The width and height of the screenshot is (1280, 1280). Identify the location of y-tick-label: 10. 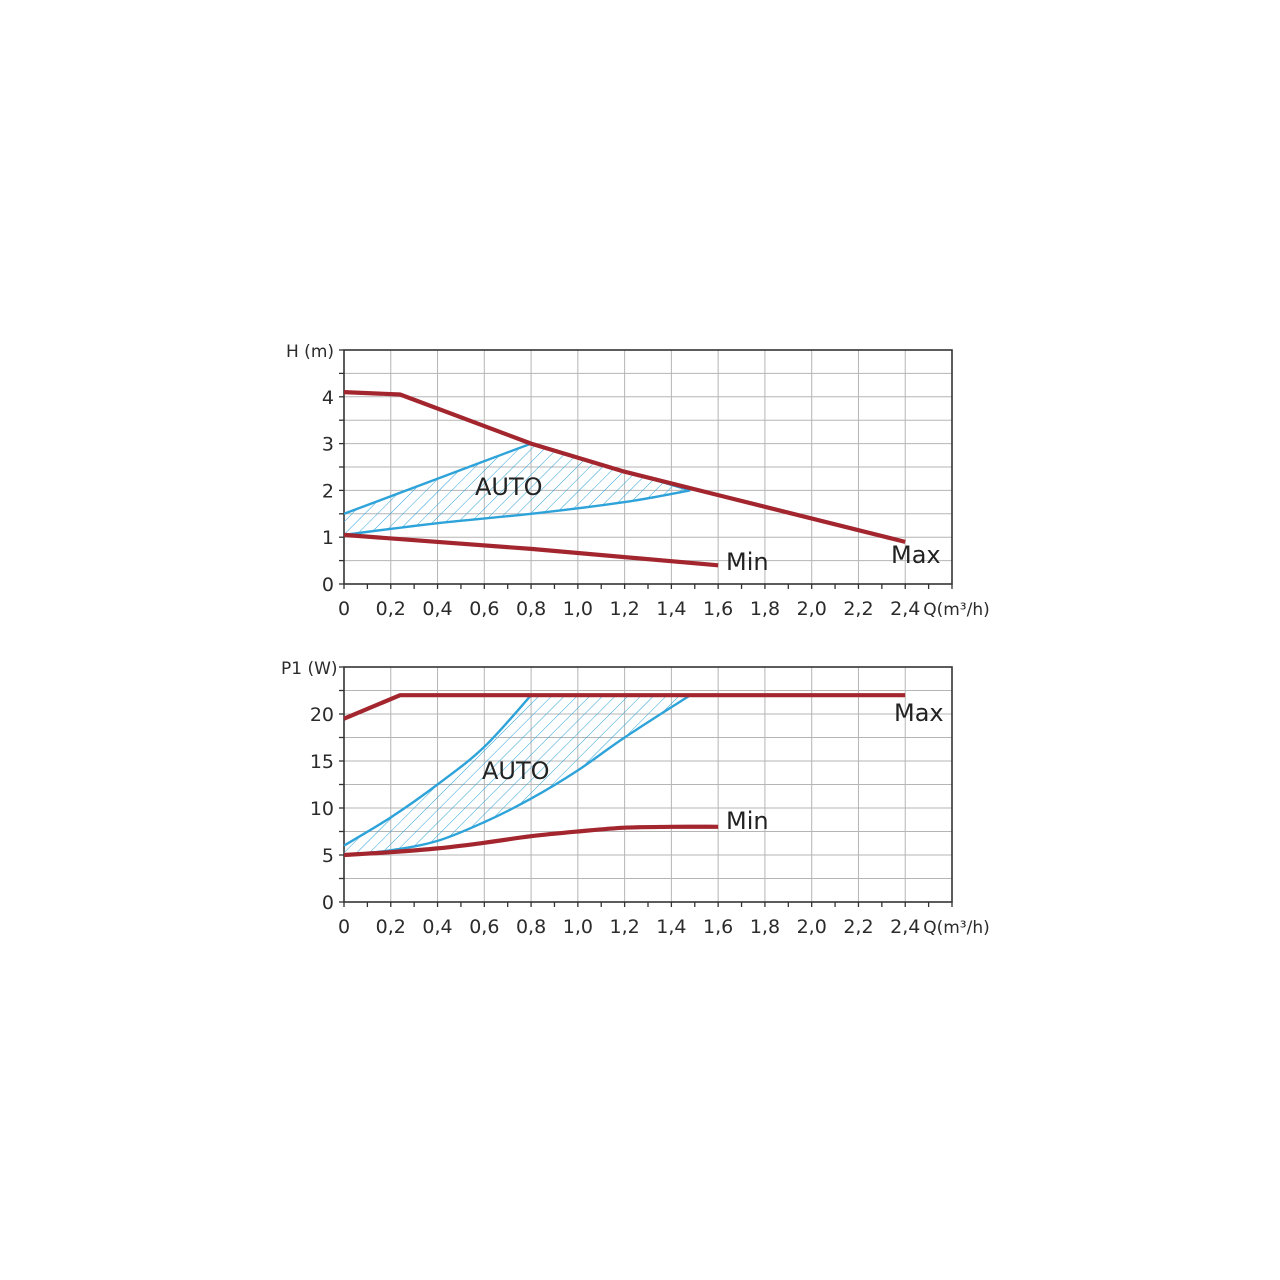
(322, 809).